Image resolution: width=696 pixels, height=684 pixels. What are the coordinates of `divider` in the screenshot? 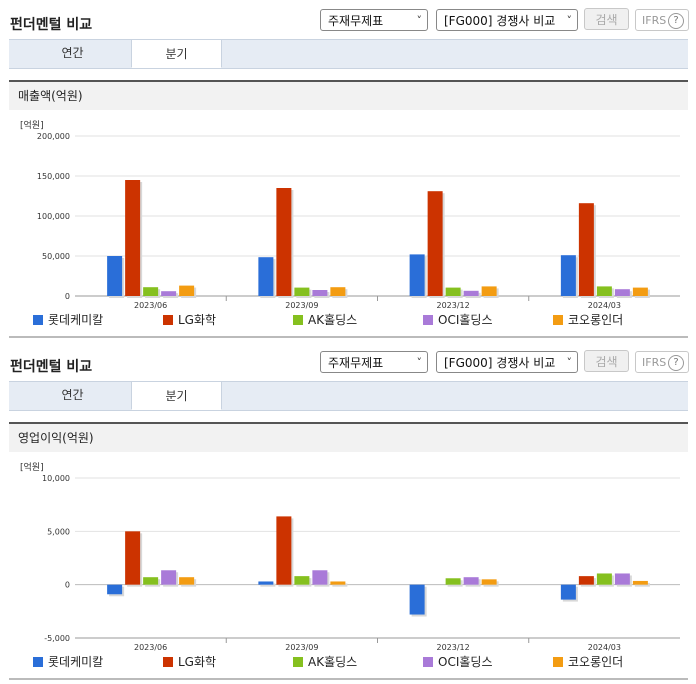 It's located at (348, 337).